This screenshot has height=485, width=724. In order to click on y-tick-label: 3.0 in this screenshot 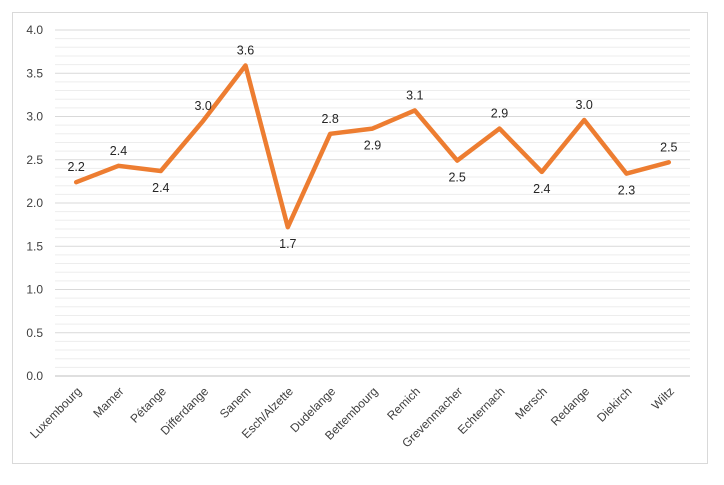, I will do `click(34, 117)`.